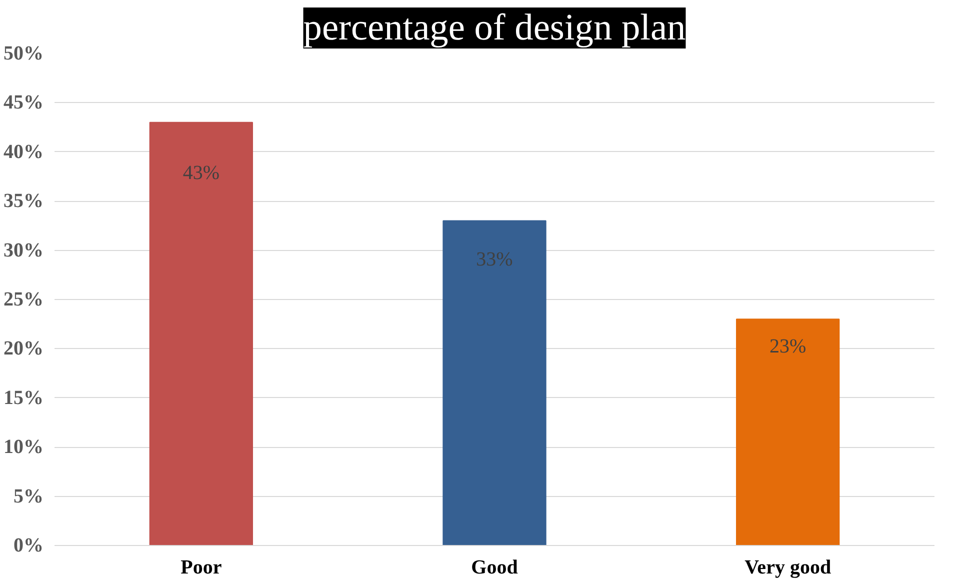 The height and width of the screenshot is (581, 954). What do you see at coordinates (201, 567) in the screenshot?
I see `x-tick-label: Poor` at bounding box center [201, 567].